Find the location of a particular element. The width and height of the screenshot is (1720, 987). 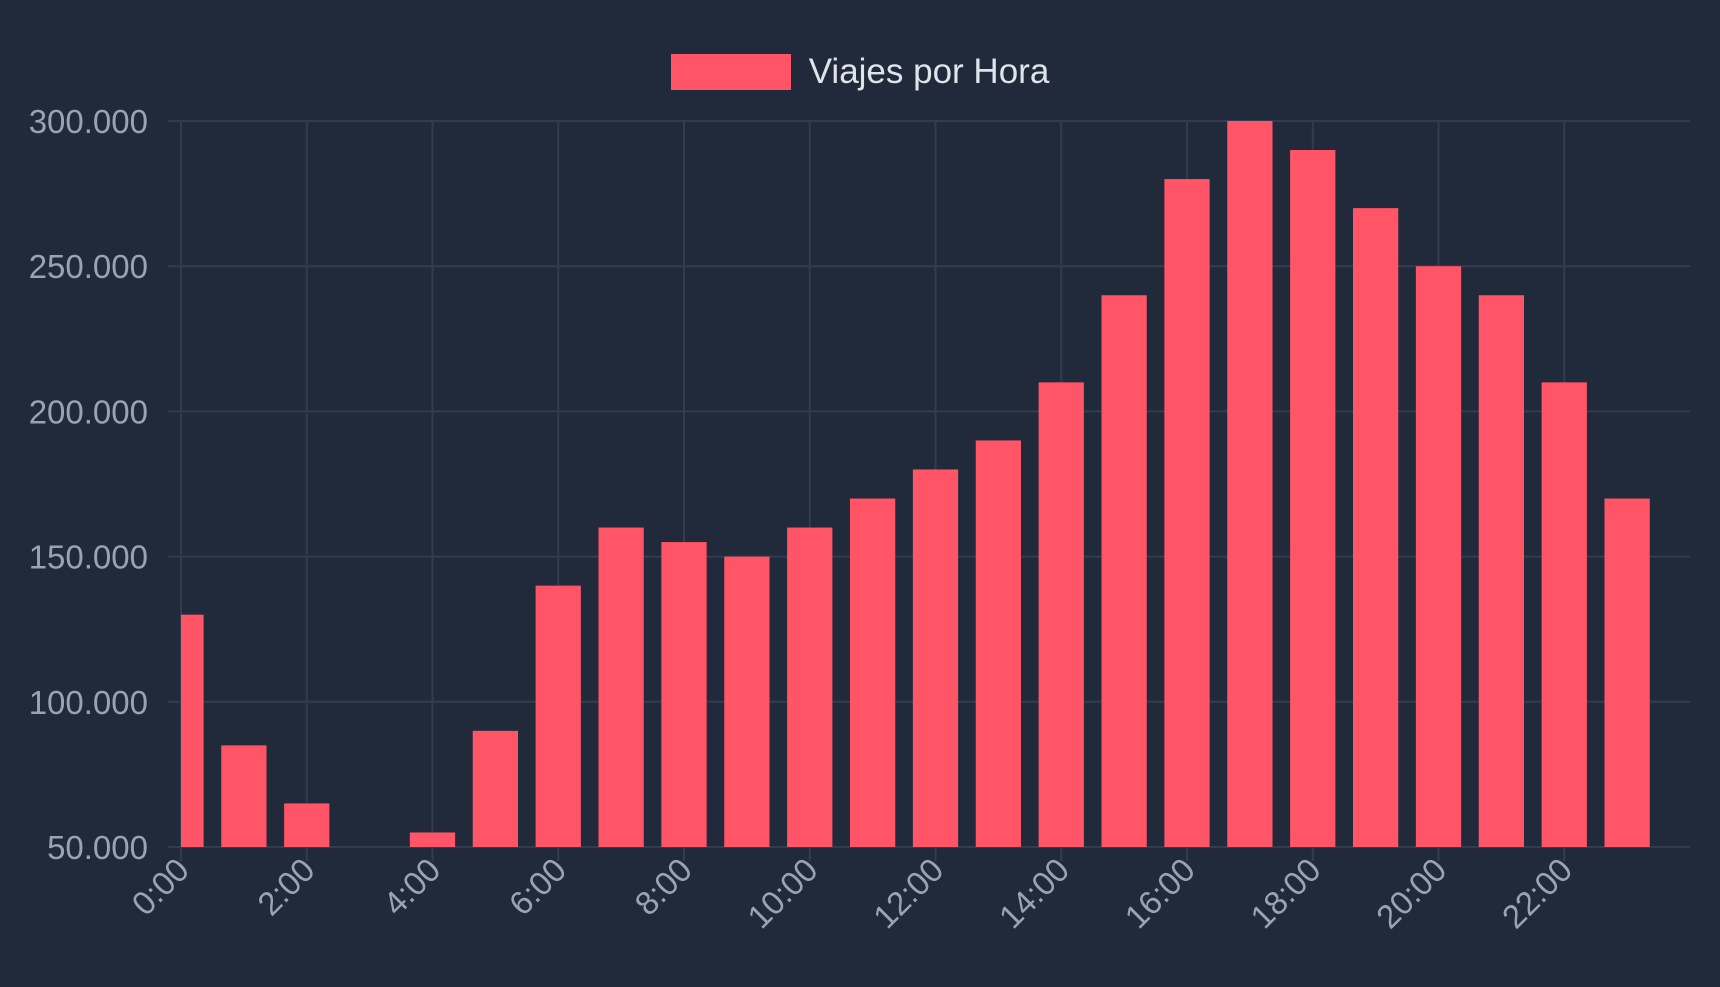

x-tick-label: 22:00 is located at coordinates (1537, 893).